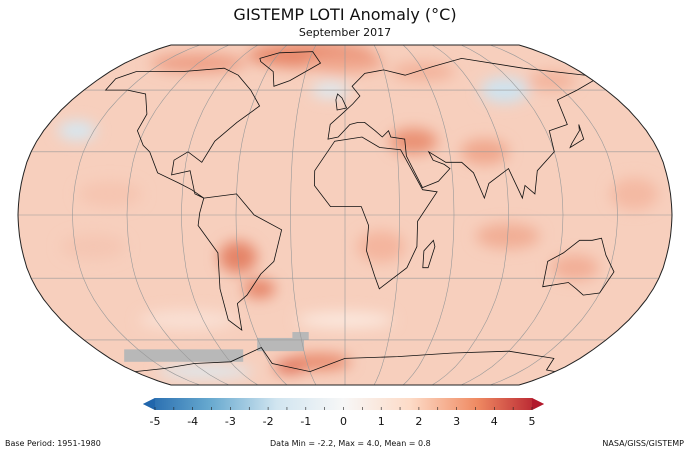 The image size is (690, 458). Describe the element at coordinates (429, 254) in the screenshot. I see `coastline-madagascar` at that location.